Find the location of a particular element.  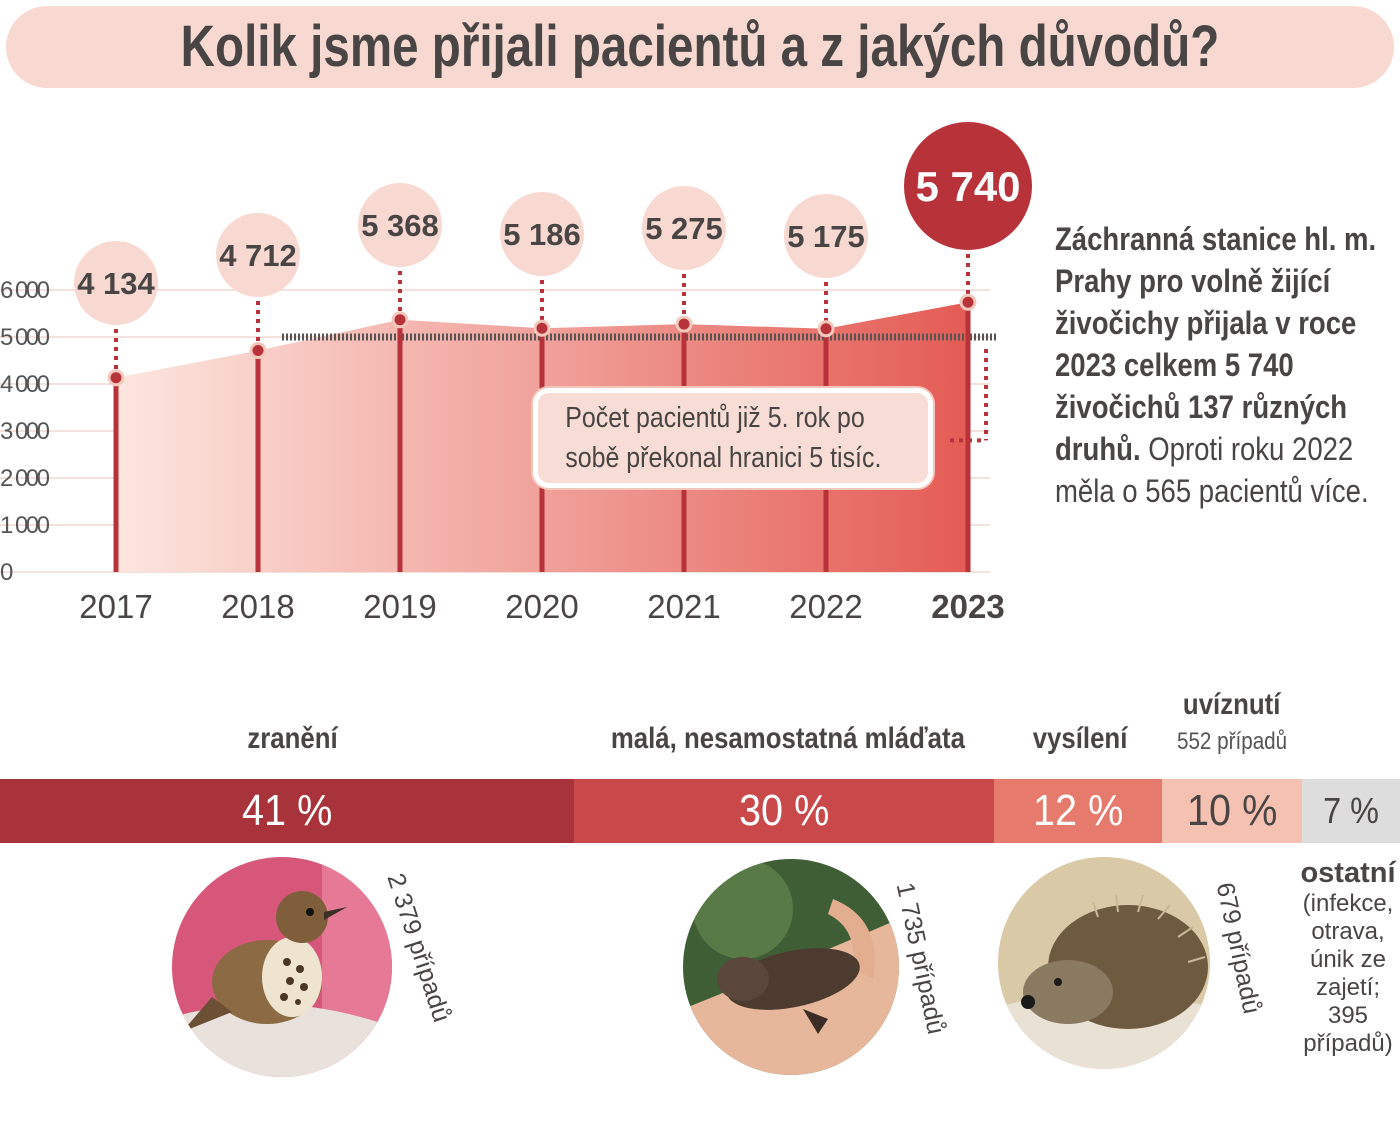

point-2019 is located at coordinates (400, 320).